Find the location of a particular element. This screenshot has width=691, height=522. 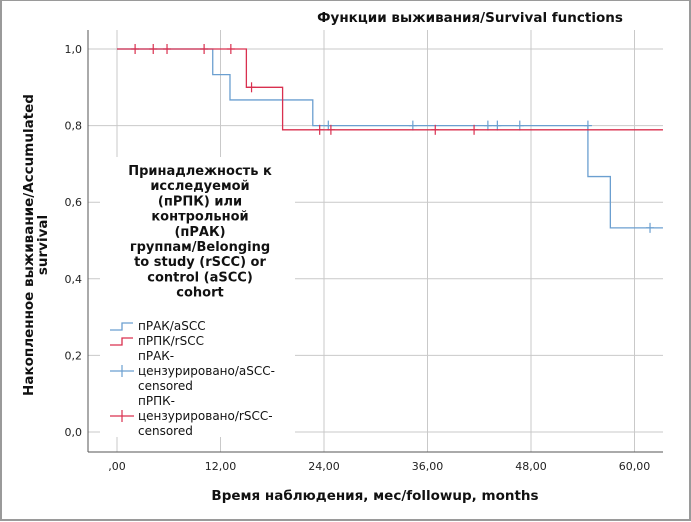

x-tick-label: 36,00 is located at coordinates (428, 466).